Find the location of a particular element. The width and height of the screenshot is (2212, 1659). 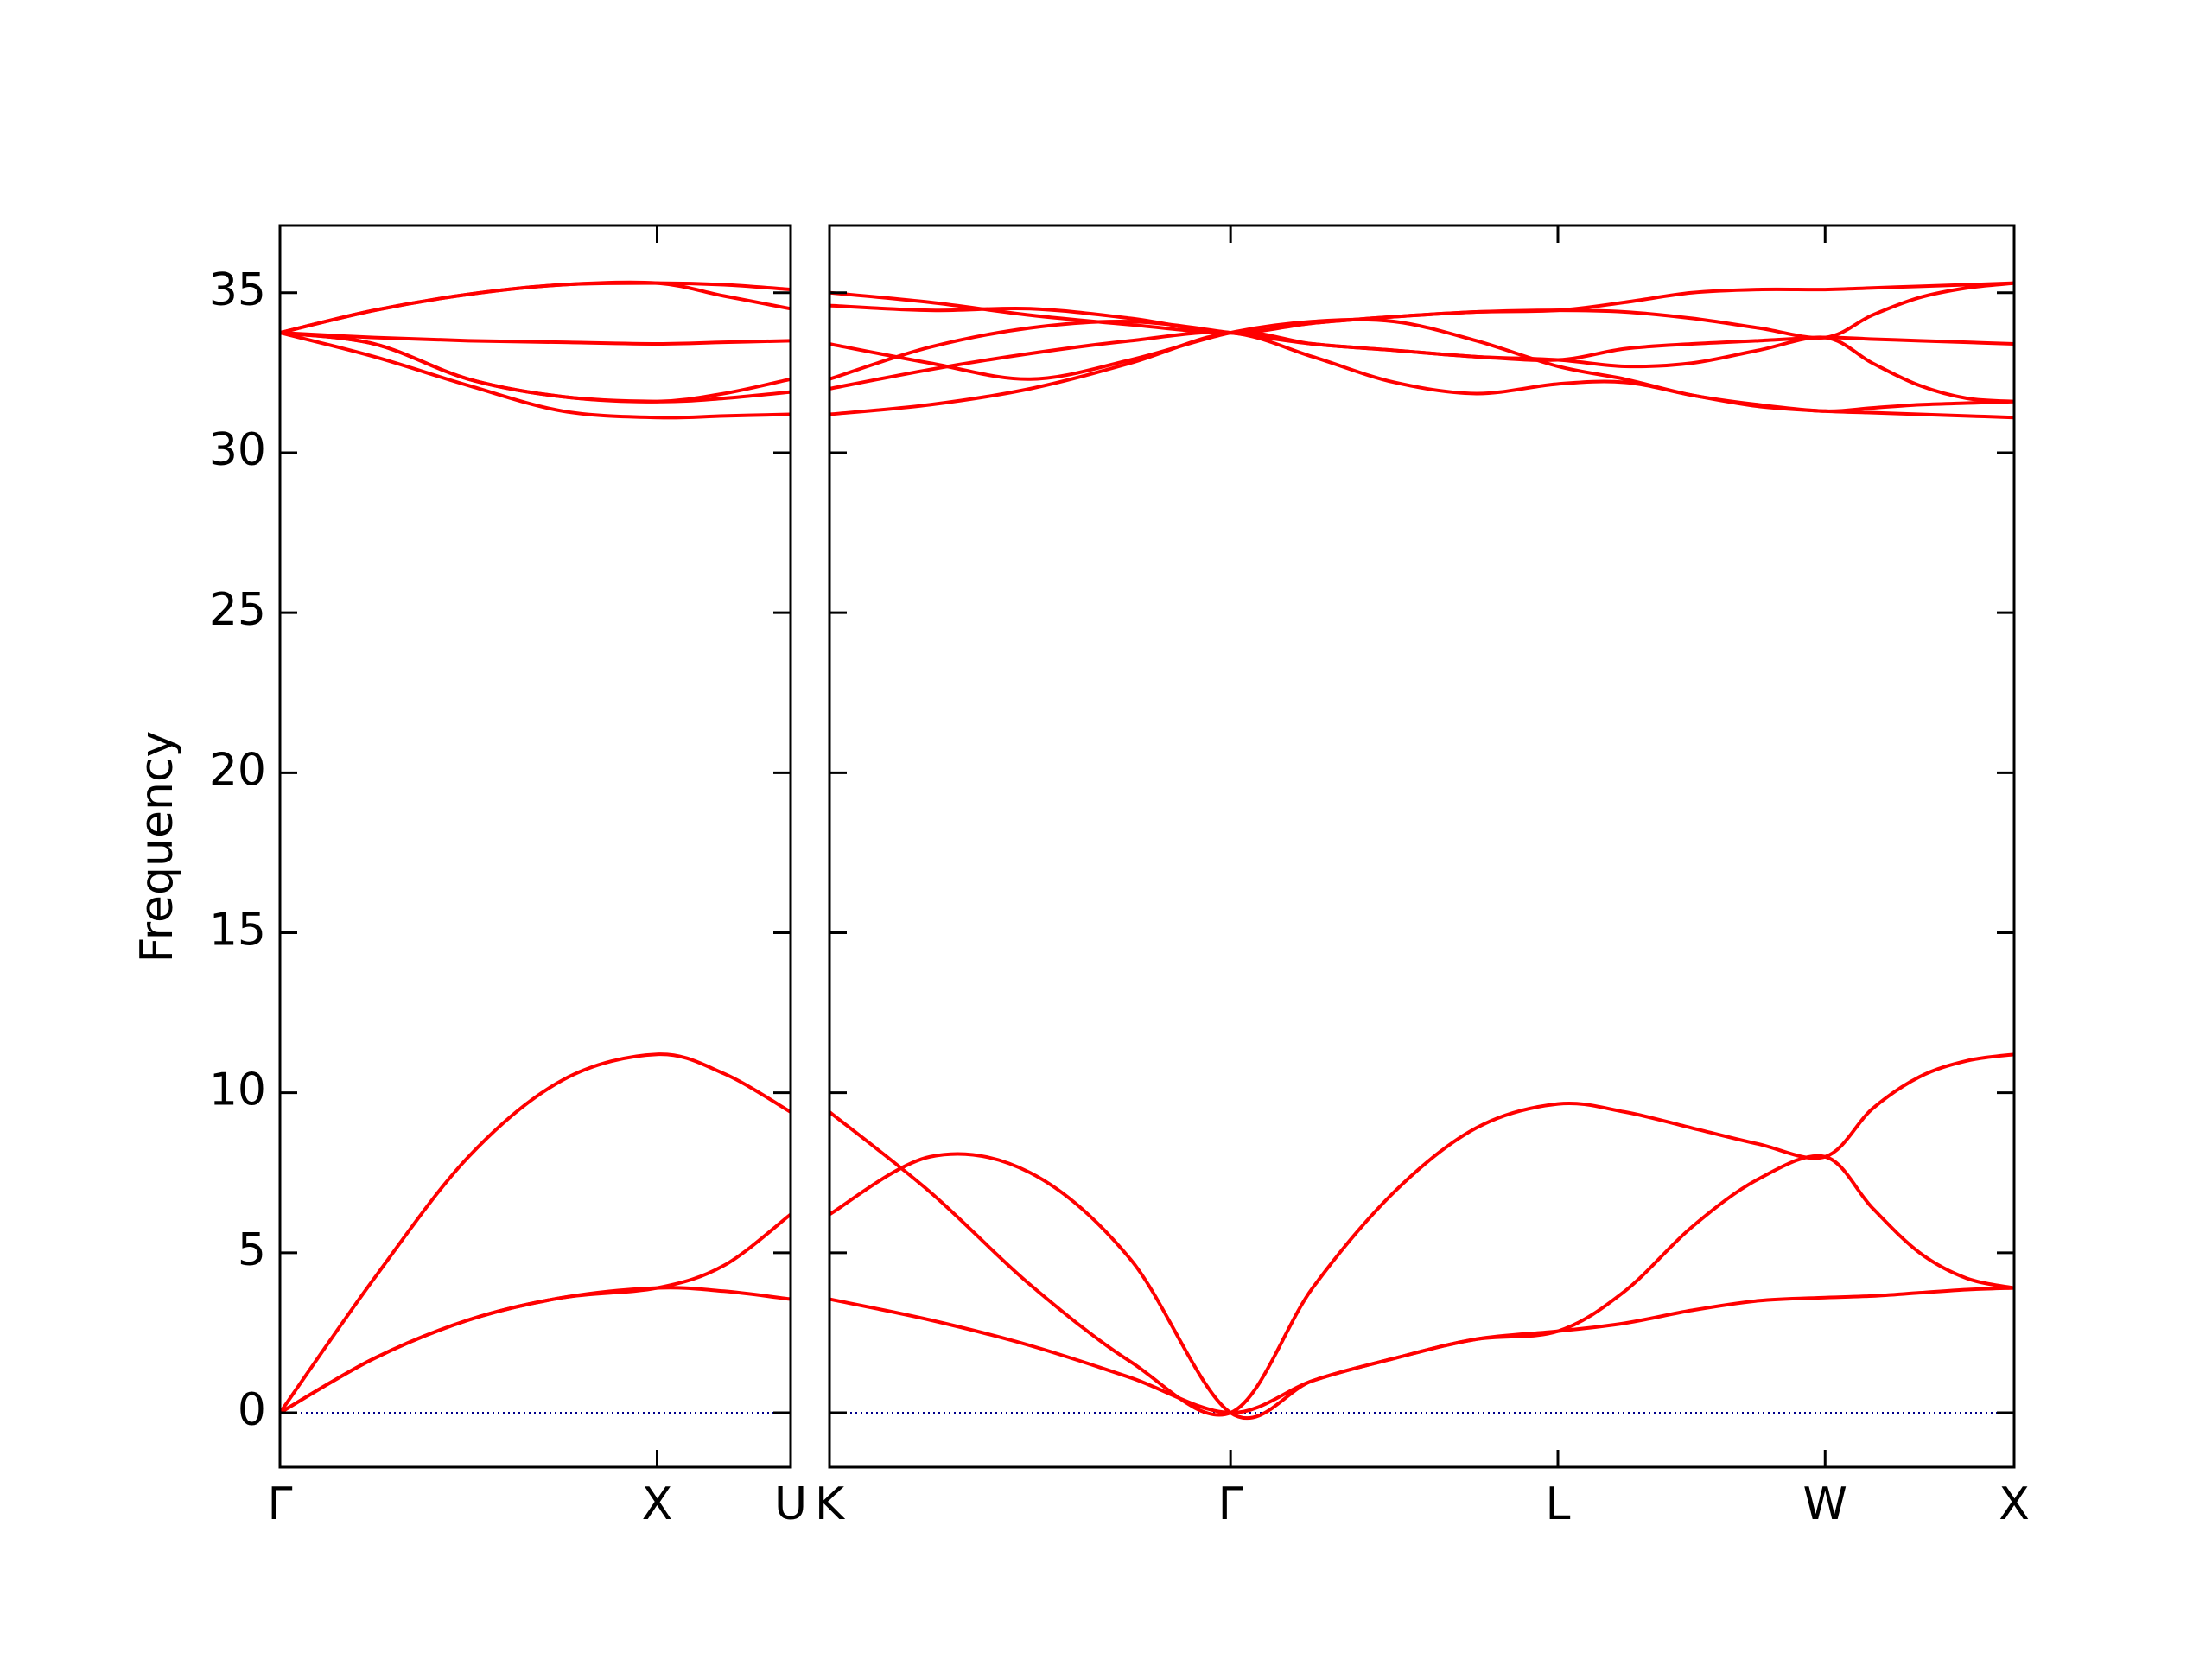

x-tick-label: U is located at coordinates (790, 1504).